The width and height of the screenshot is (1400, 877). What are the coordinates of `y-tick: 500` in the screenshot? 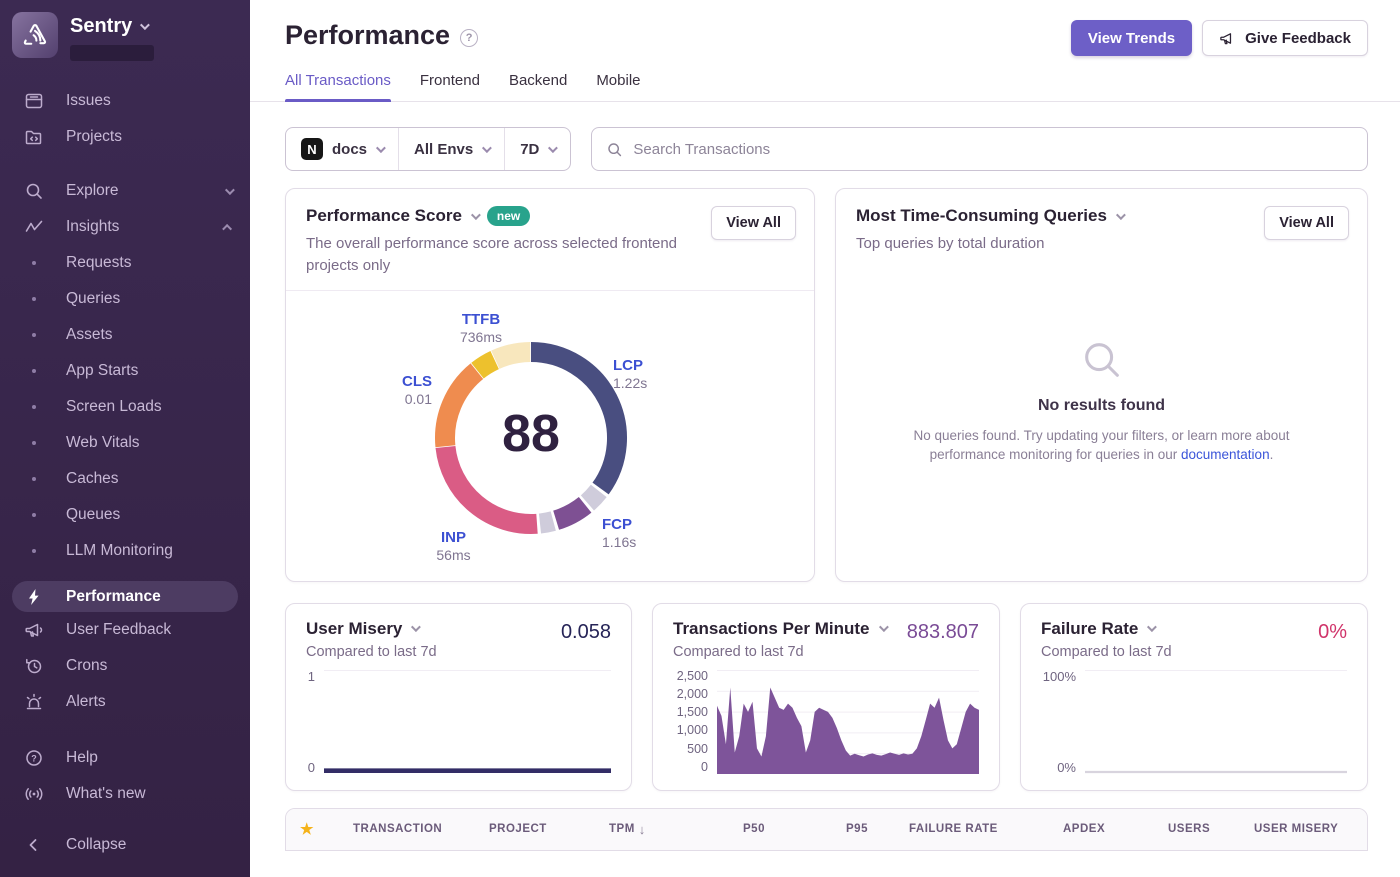 It's located at (697, 748).